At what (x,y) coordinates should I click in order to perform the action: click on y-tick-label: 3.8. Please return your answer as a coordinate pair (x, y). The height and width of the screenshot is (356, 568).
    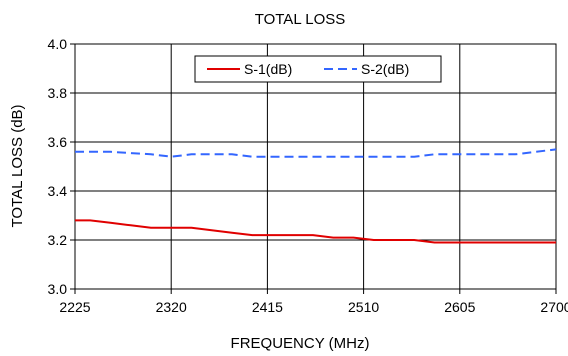
    Looking at the image, I should click on (58, 93).